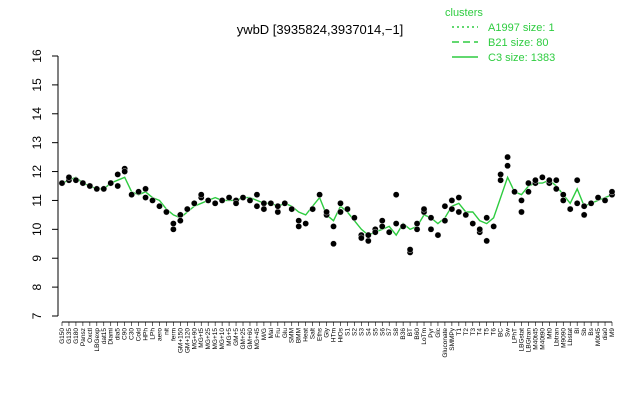 The width and height of the screenshot is (640, 400). What do you see at coordinates (194, 339) in the screenshot?
I see `x-tick-label: MG+90` at bounding box center [194, 339].